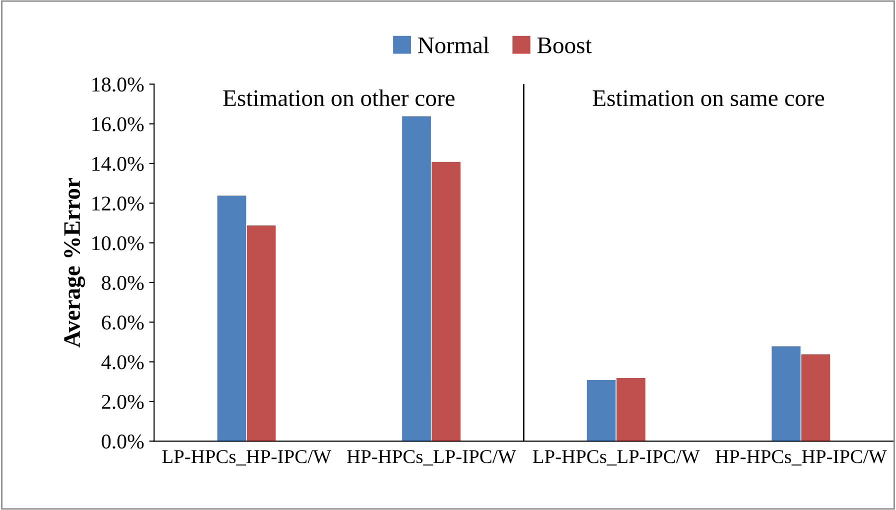  What do you see at coordinates (431, 458) in the screenshot?
I see `x-tick-label: HP-HPCs_LP-IPC/W` at bounding box center [431, 458].